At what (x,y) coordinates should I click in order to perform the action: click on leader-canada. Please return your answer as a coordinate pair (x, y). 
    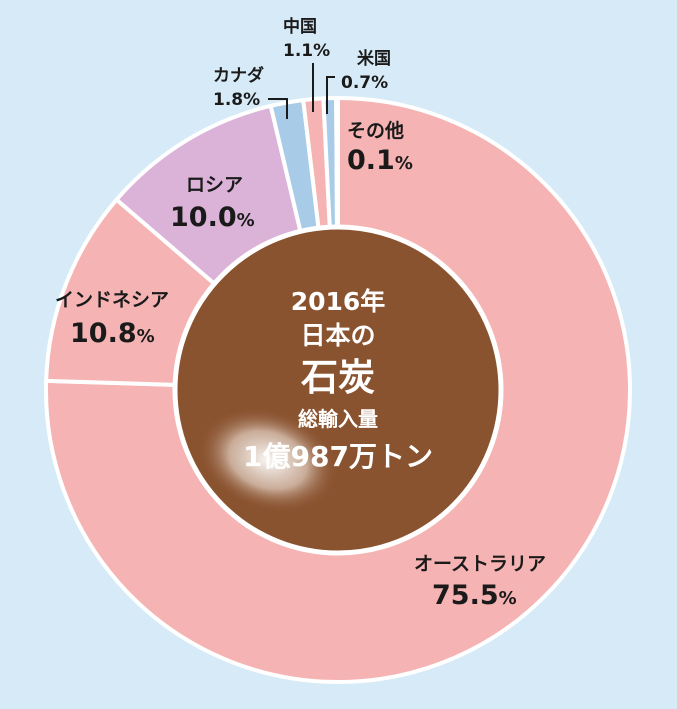
    Looking at the image, I should click on (278, 108).